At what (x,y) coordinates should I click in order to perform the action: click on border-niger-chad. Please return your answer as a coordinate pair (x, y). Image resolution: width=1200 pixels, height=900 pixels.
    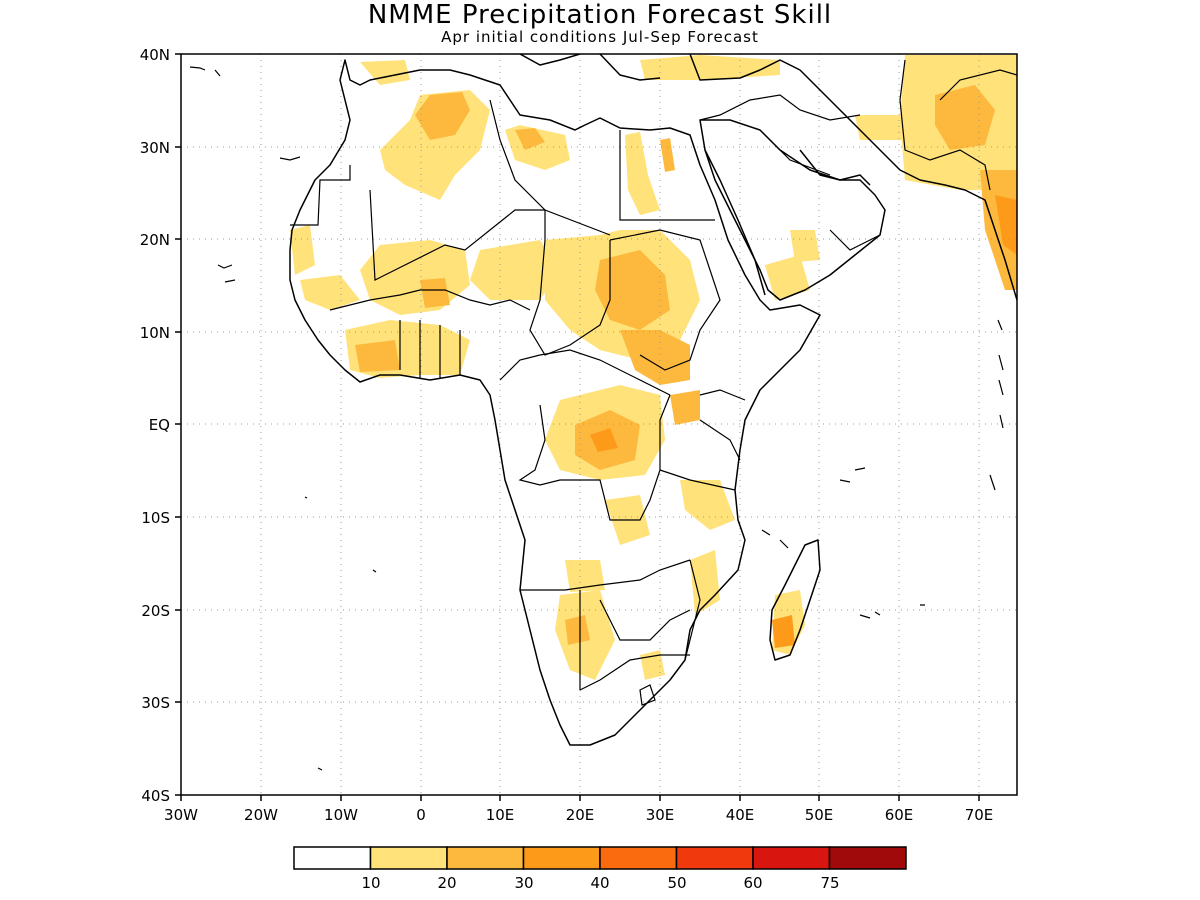
    Looking at the image, I should click on (570, 297).